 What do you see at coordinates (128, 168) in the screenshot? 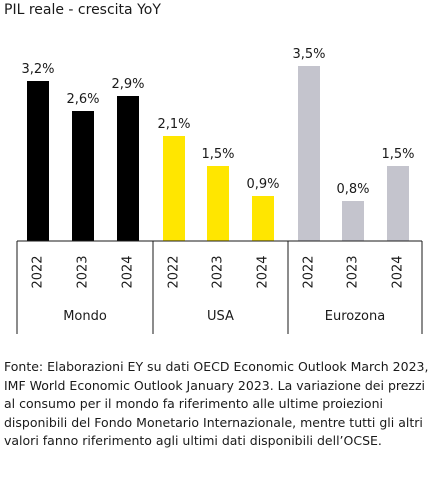
I see `bar-mondo-2024` at bounding box center [128, 168].